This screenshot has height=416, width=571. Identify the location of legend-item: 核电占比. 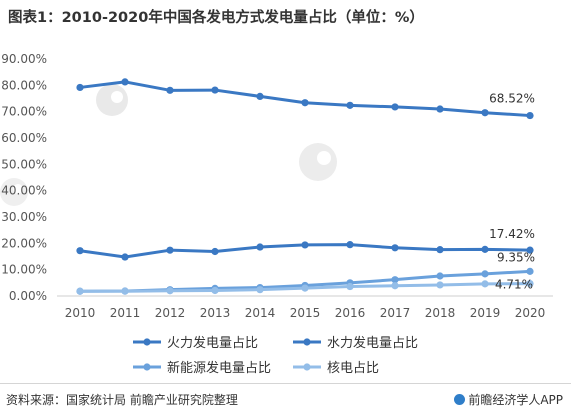
(336, 368).